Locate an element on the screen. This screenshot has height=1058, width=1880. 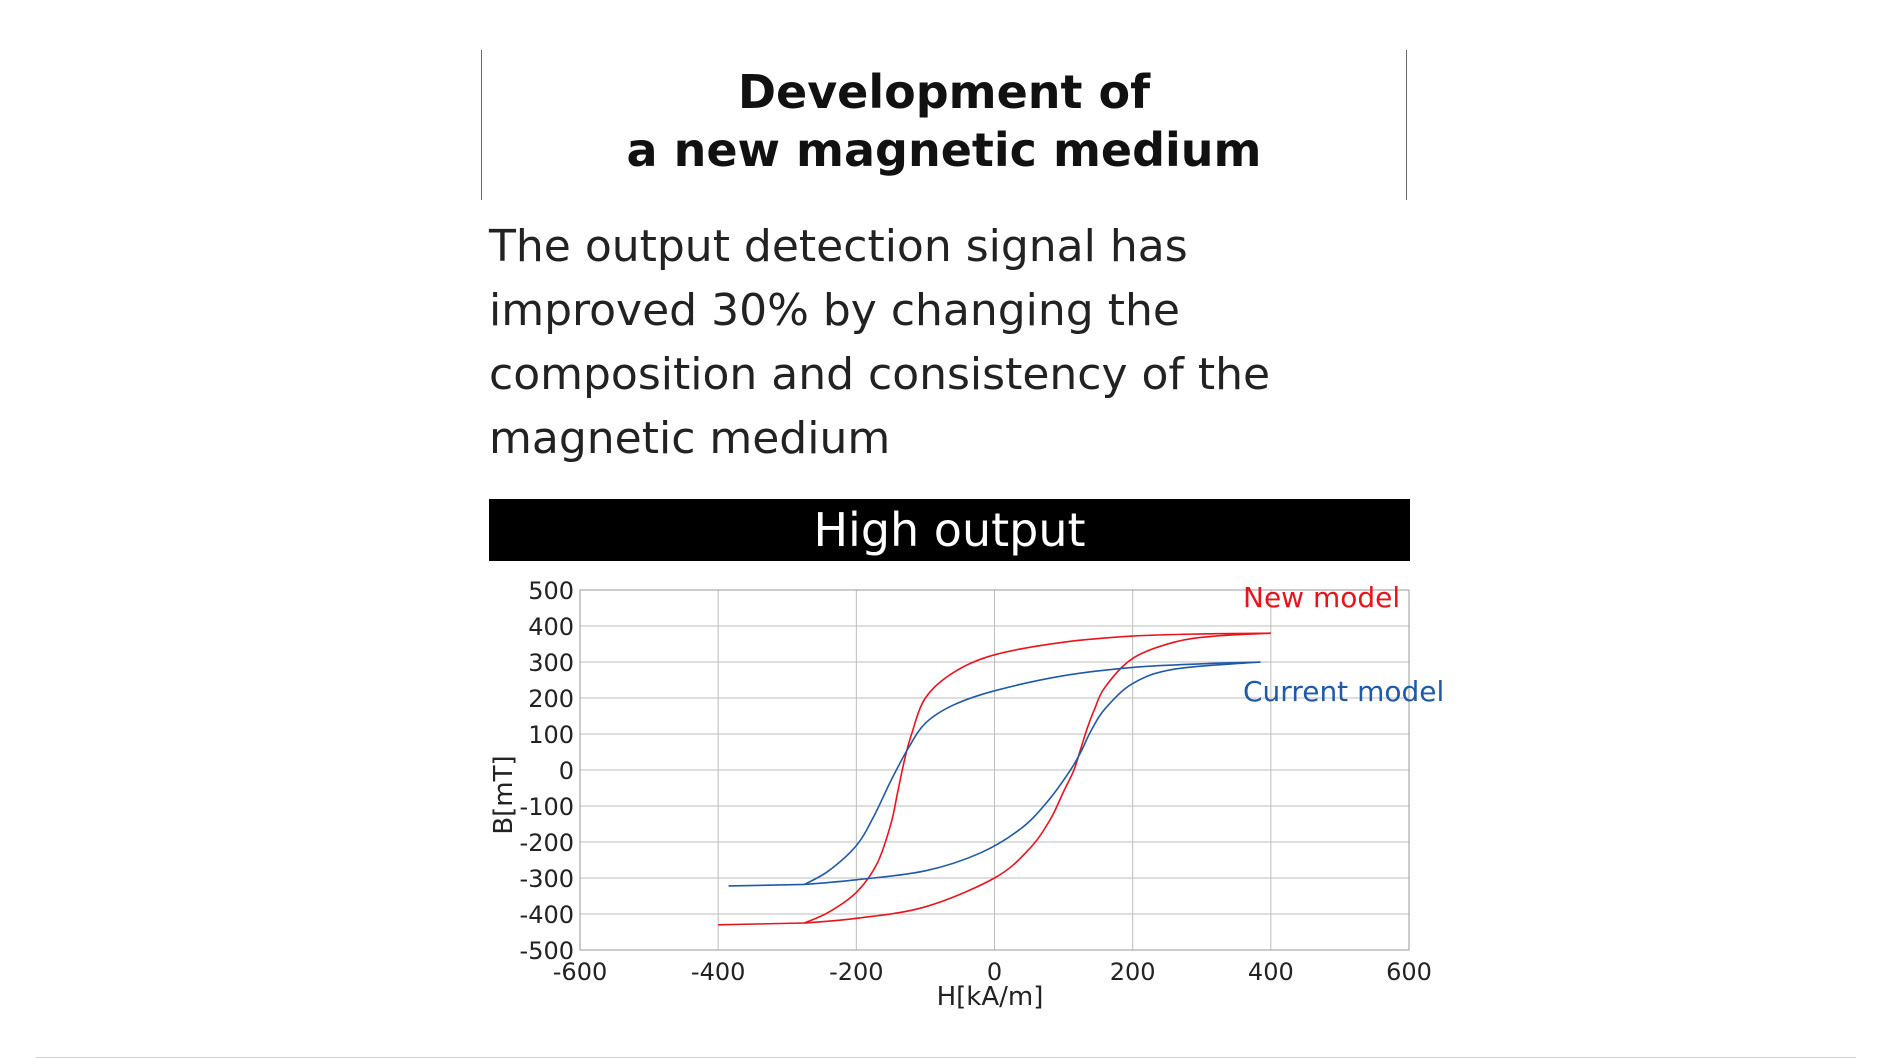
y-tick-label-6: -100 is located at coordinates (547, 807).